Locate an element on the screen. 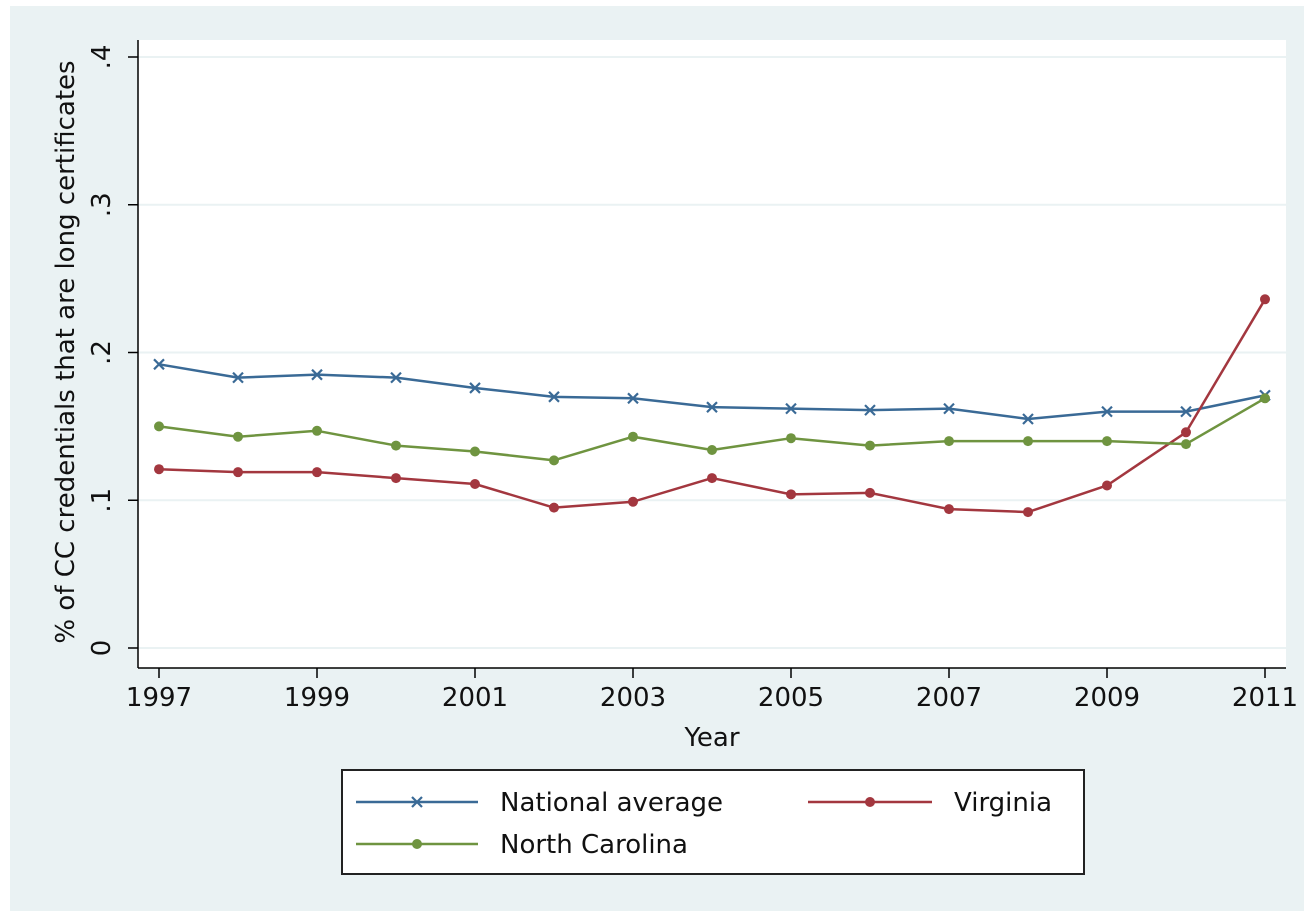 This screenshot has height=913, width=1306. legend-label-virginia: Virginia is located at coordinates (1003, 803).